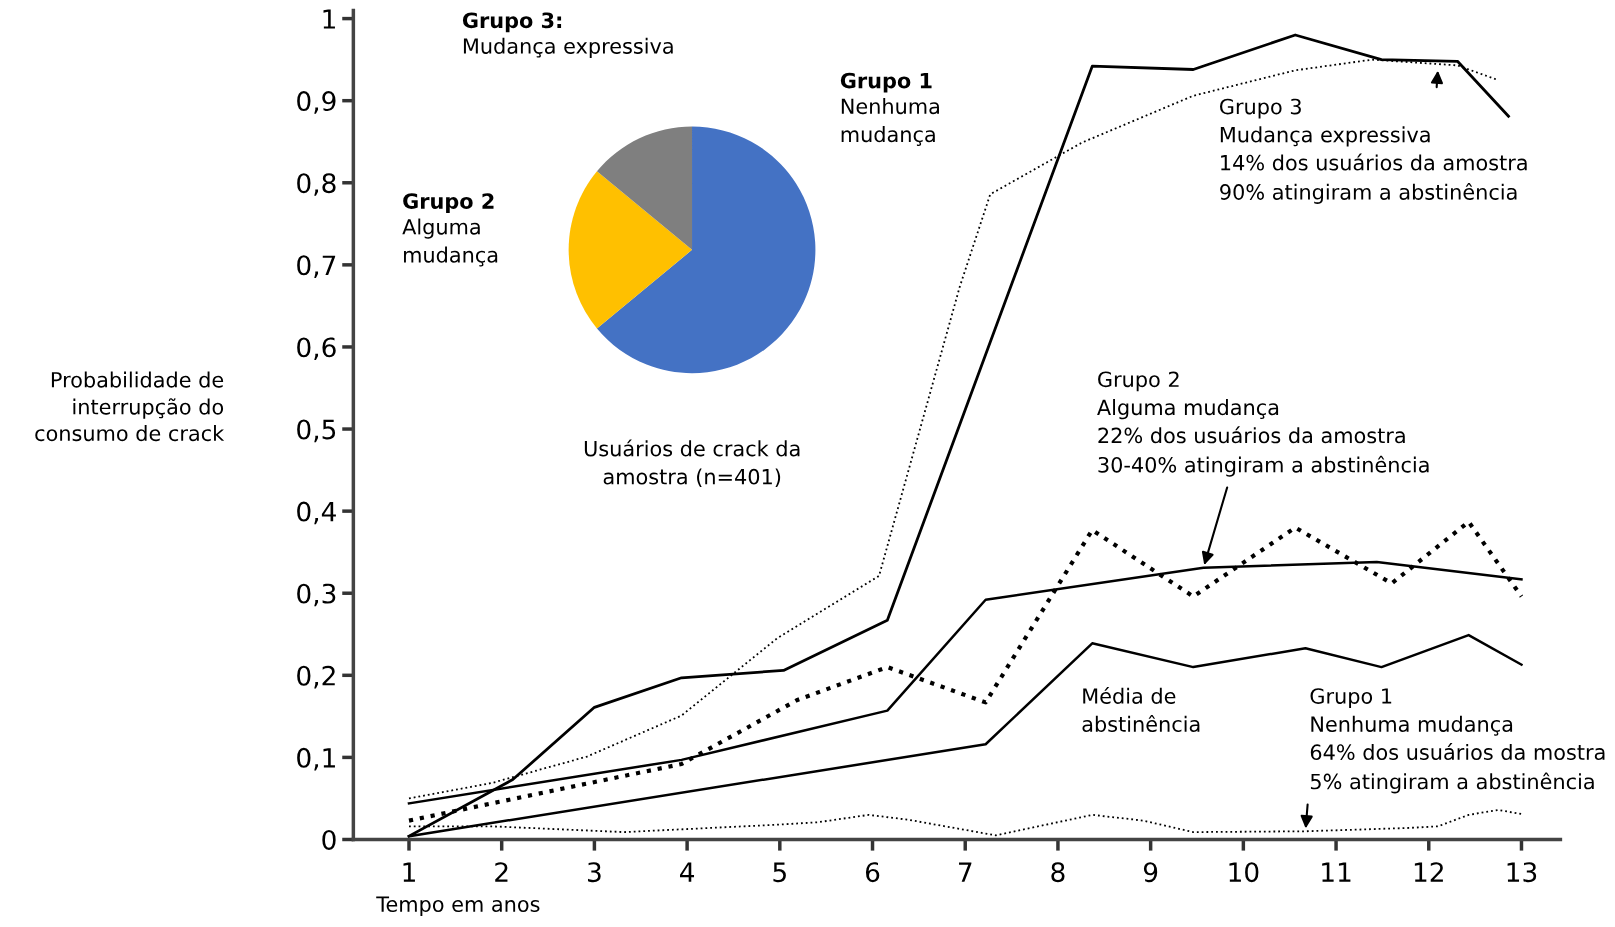 The height and width of the screenshot is (927, 1615). What do you see at coordinates (872, 872) in the screenshot?
I see `x-tick-label: 6` at bounding box center [872, 872].